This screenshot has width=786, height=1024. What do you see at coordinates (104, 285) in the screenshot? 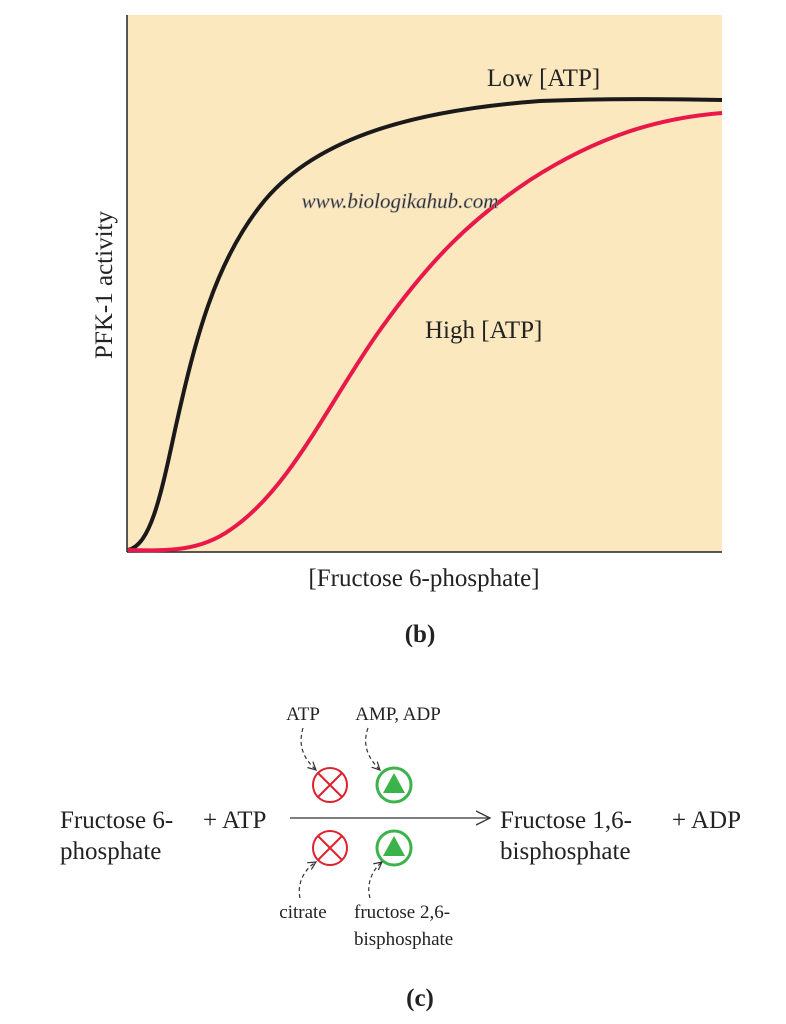
I see `y-axis-label: PFK-1 activity` at bounding box center [104, 285].